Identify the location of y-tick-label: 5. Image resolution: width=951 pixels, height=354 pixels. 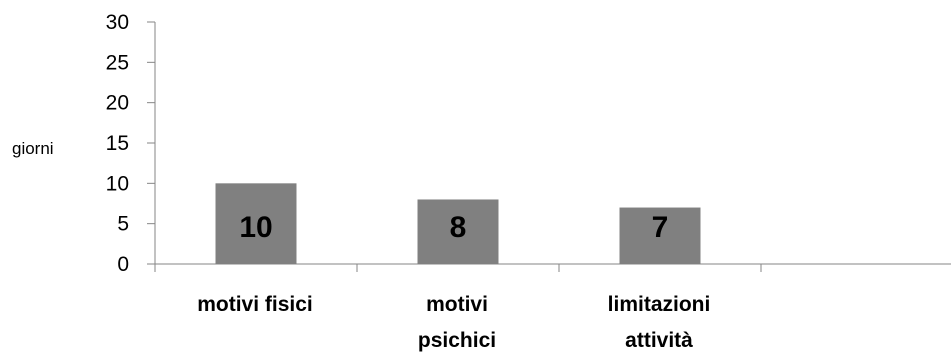
(123, 224).